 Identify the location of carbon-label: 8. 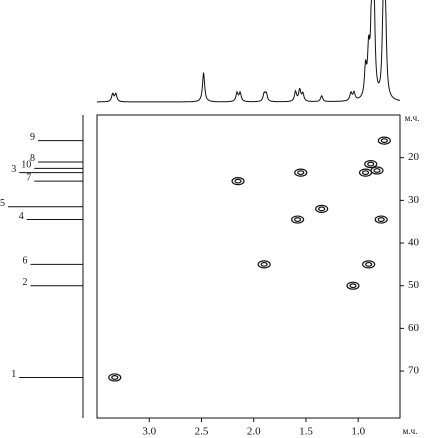
(32, 158).